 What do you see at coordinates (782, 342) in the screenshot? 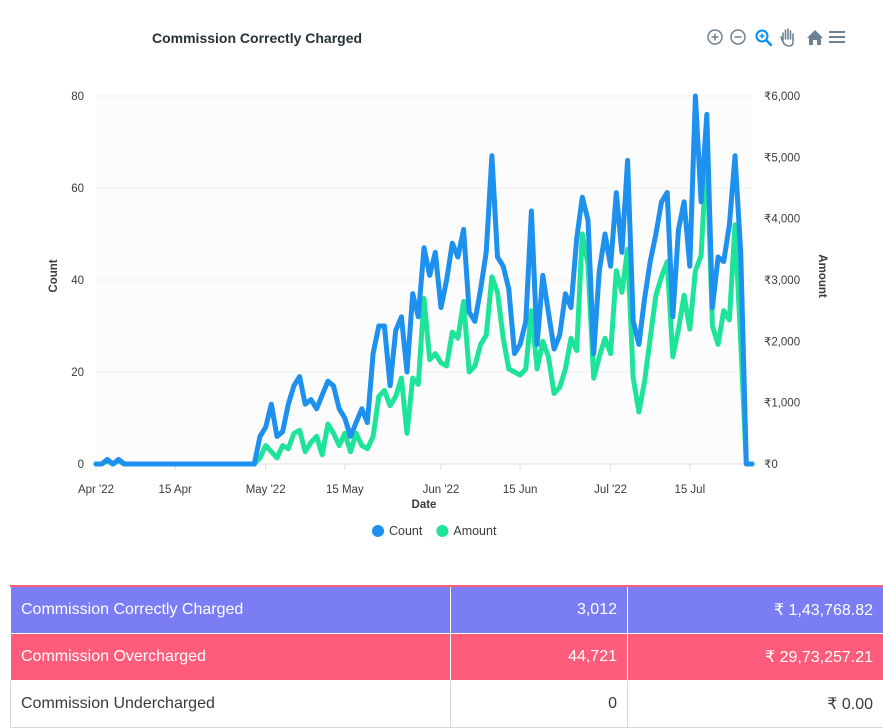
I see `y2-tick-label: ₹2,000` at bounding box center [782, 342].